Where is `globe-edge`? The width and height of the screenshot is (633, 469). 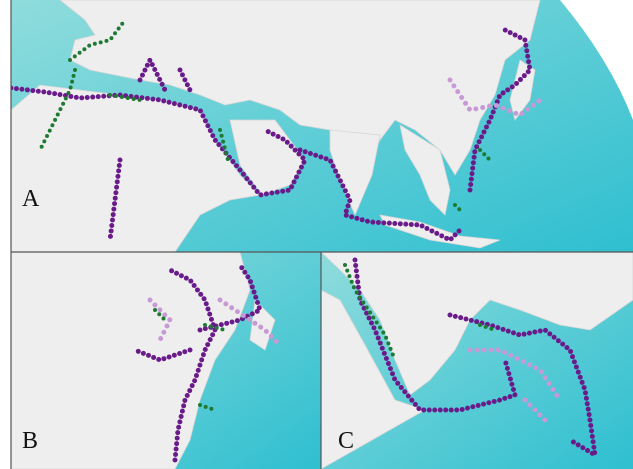 globe-edge is located at coordinates (596, 60).